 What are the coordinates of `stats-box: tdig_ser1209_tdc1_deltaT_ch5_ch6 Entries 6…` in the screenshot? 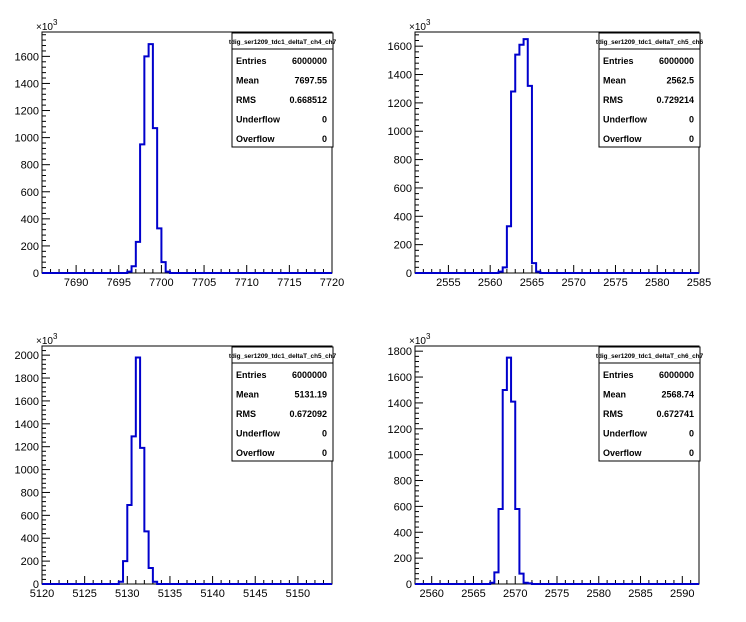 It's located at (650, 90).